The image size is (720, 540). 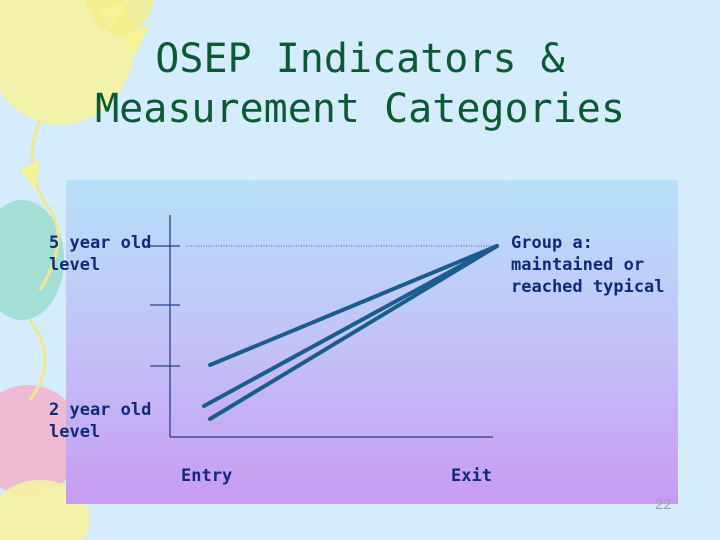 What do you see at coordinates (100, 410) in the screenshot?
I see `y-label-2-year-line-1: 2 year old` at bounding box center [100, 410].